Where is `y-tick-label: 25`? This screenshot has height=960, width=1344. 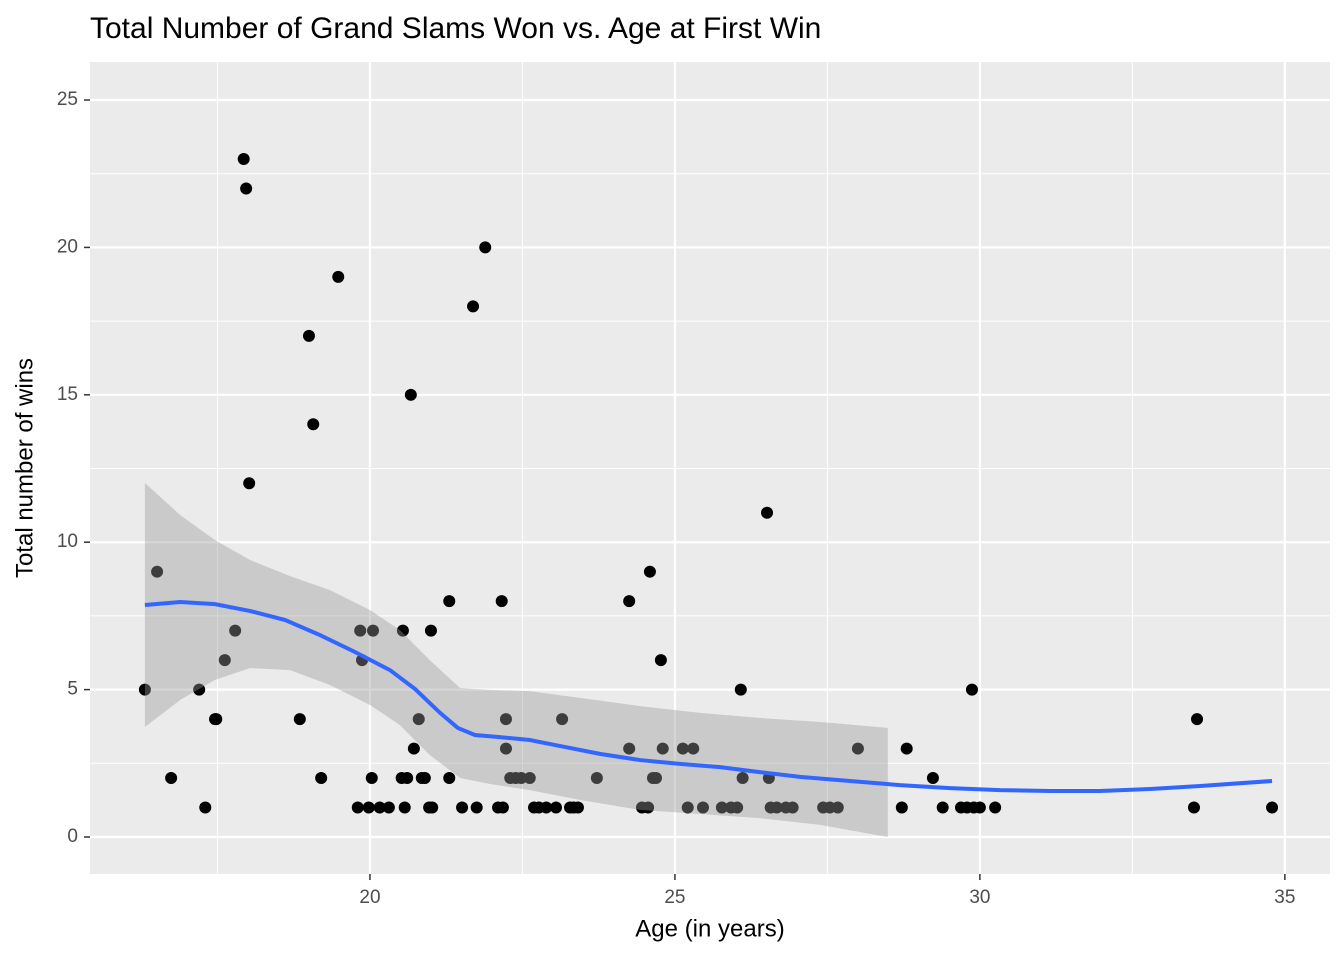
y-tick-label: 25 is located at coordinates (67, 99).